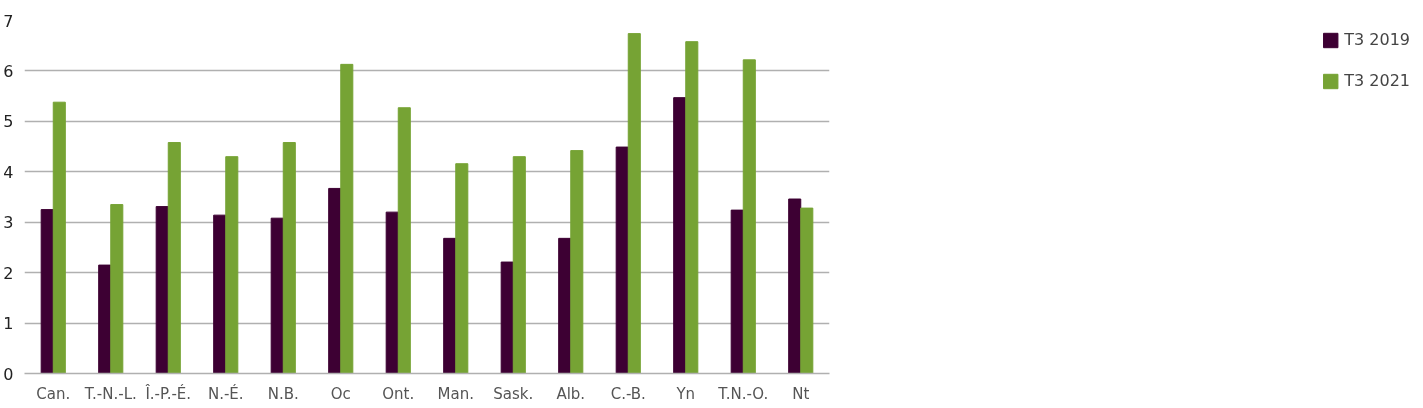 This screenshot has width=1423, height=408. What do you see at coordinates (225, 393) in the screenshot?
I see `x-tick-label: N.-É.` at bounding box center [225, 393].